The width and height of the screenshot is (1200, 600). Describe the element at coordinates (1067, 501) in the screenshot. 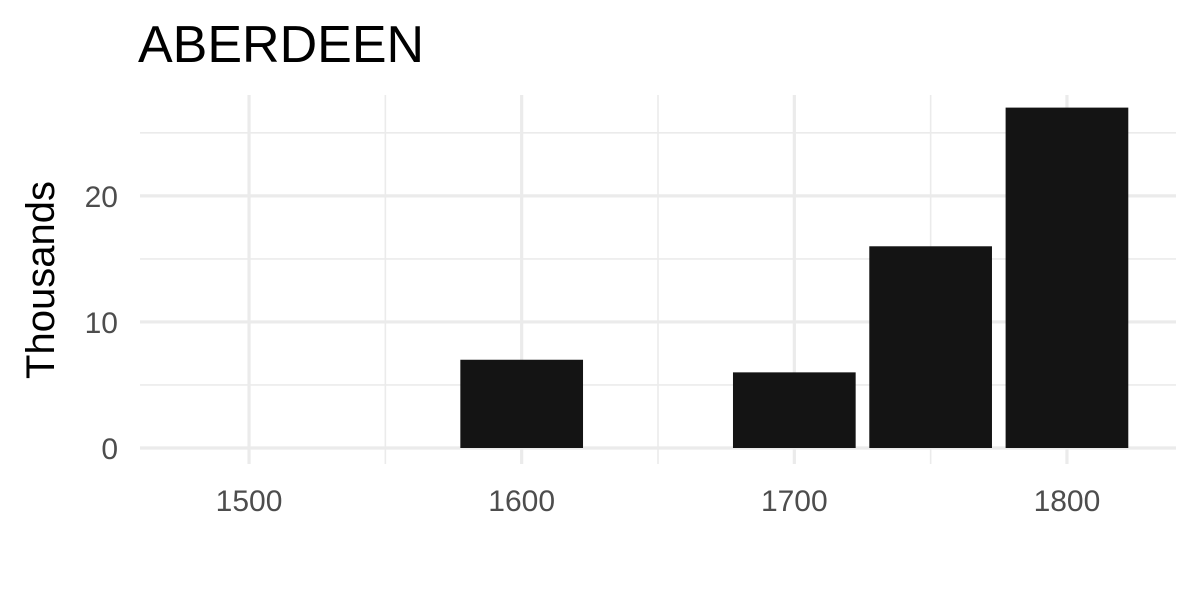

I see `x-tick-label: 1800` at that location.